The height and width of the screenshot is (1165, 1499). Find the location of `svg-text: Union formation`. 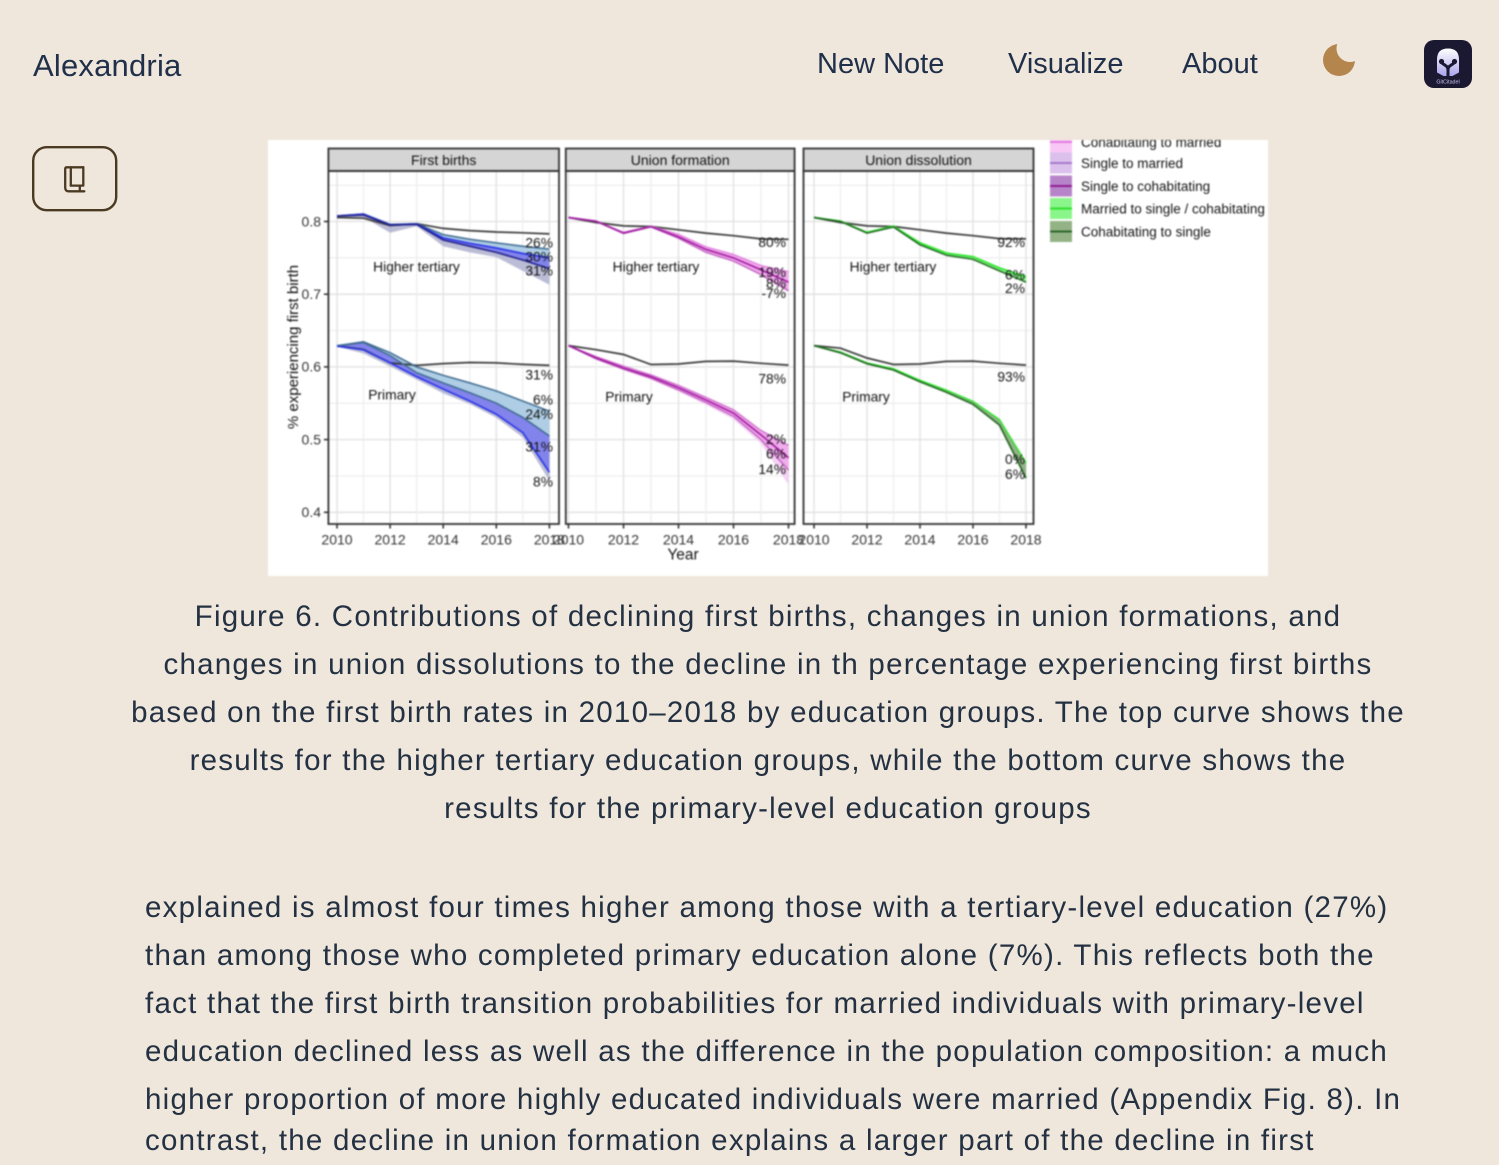

svg-text: Union formation is located at coordinates (680, 160).